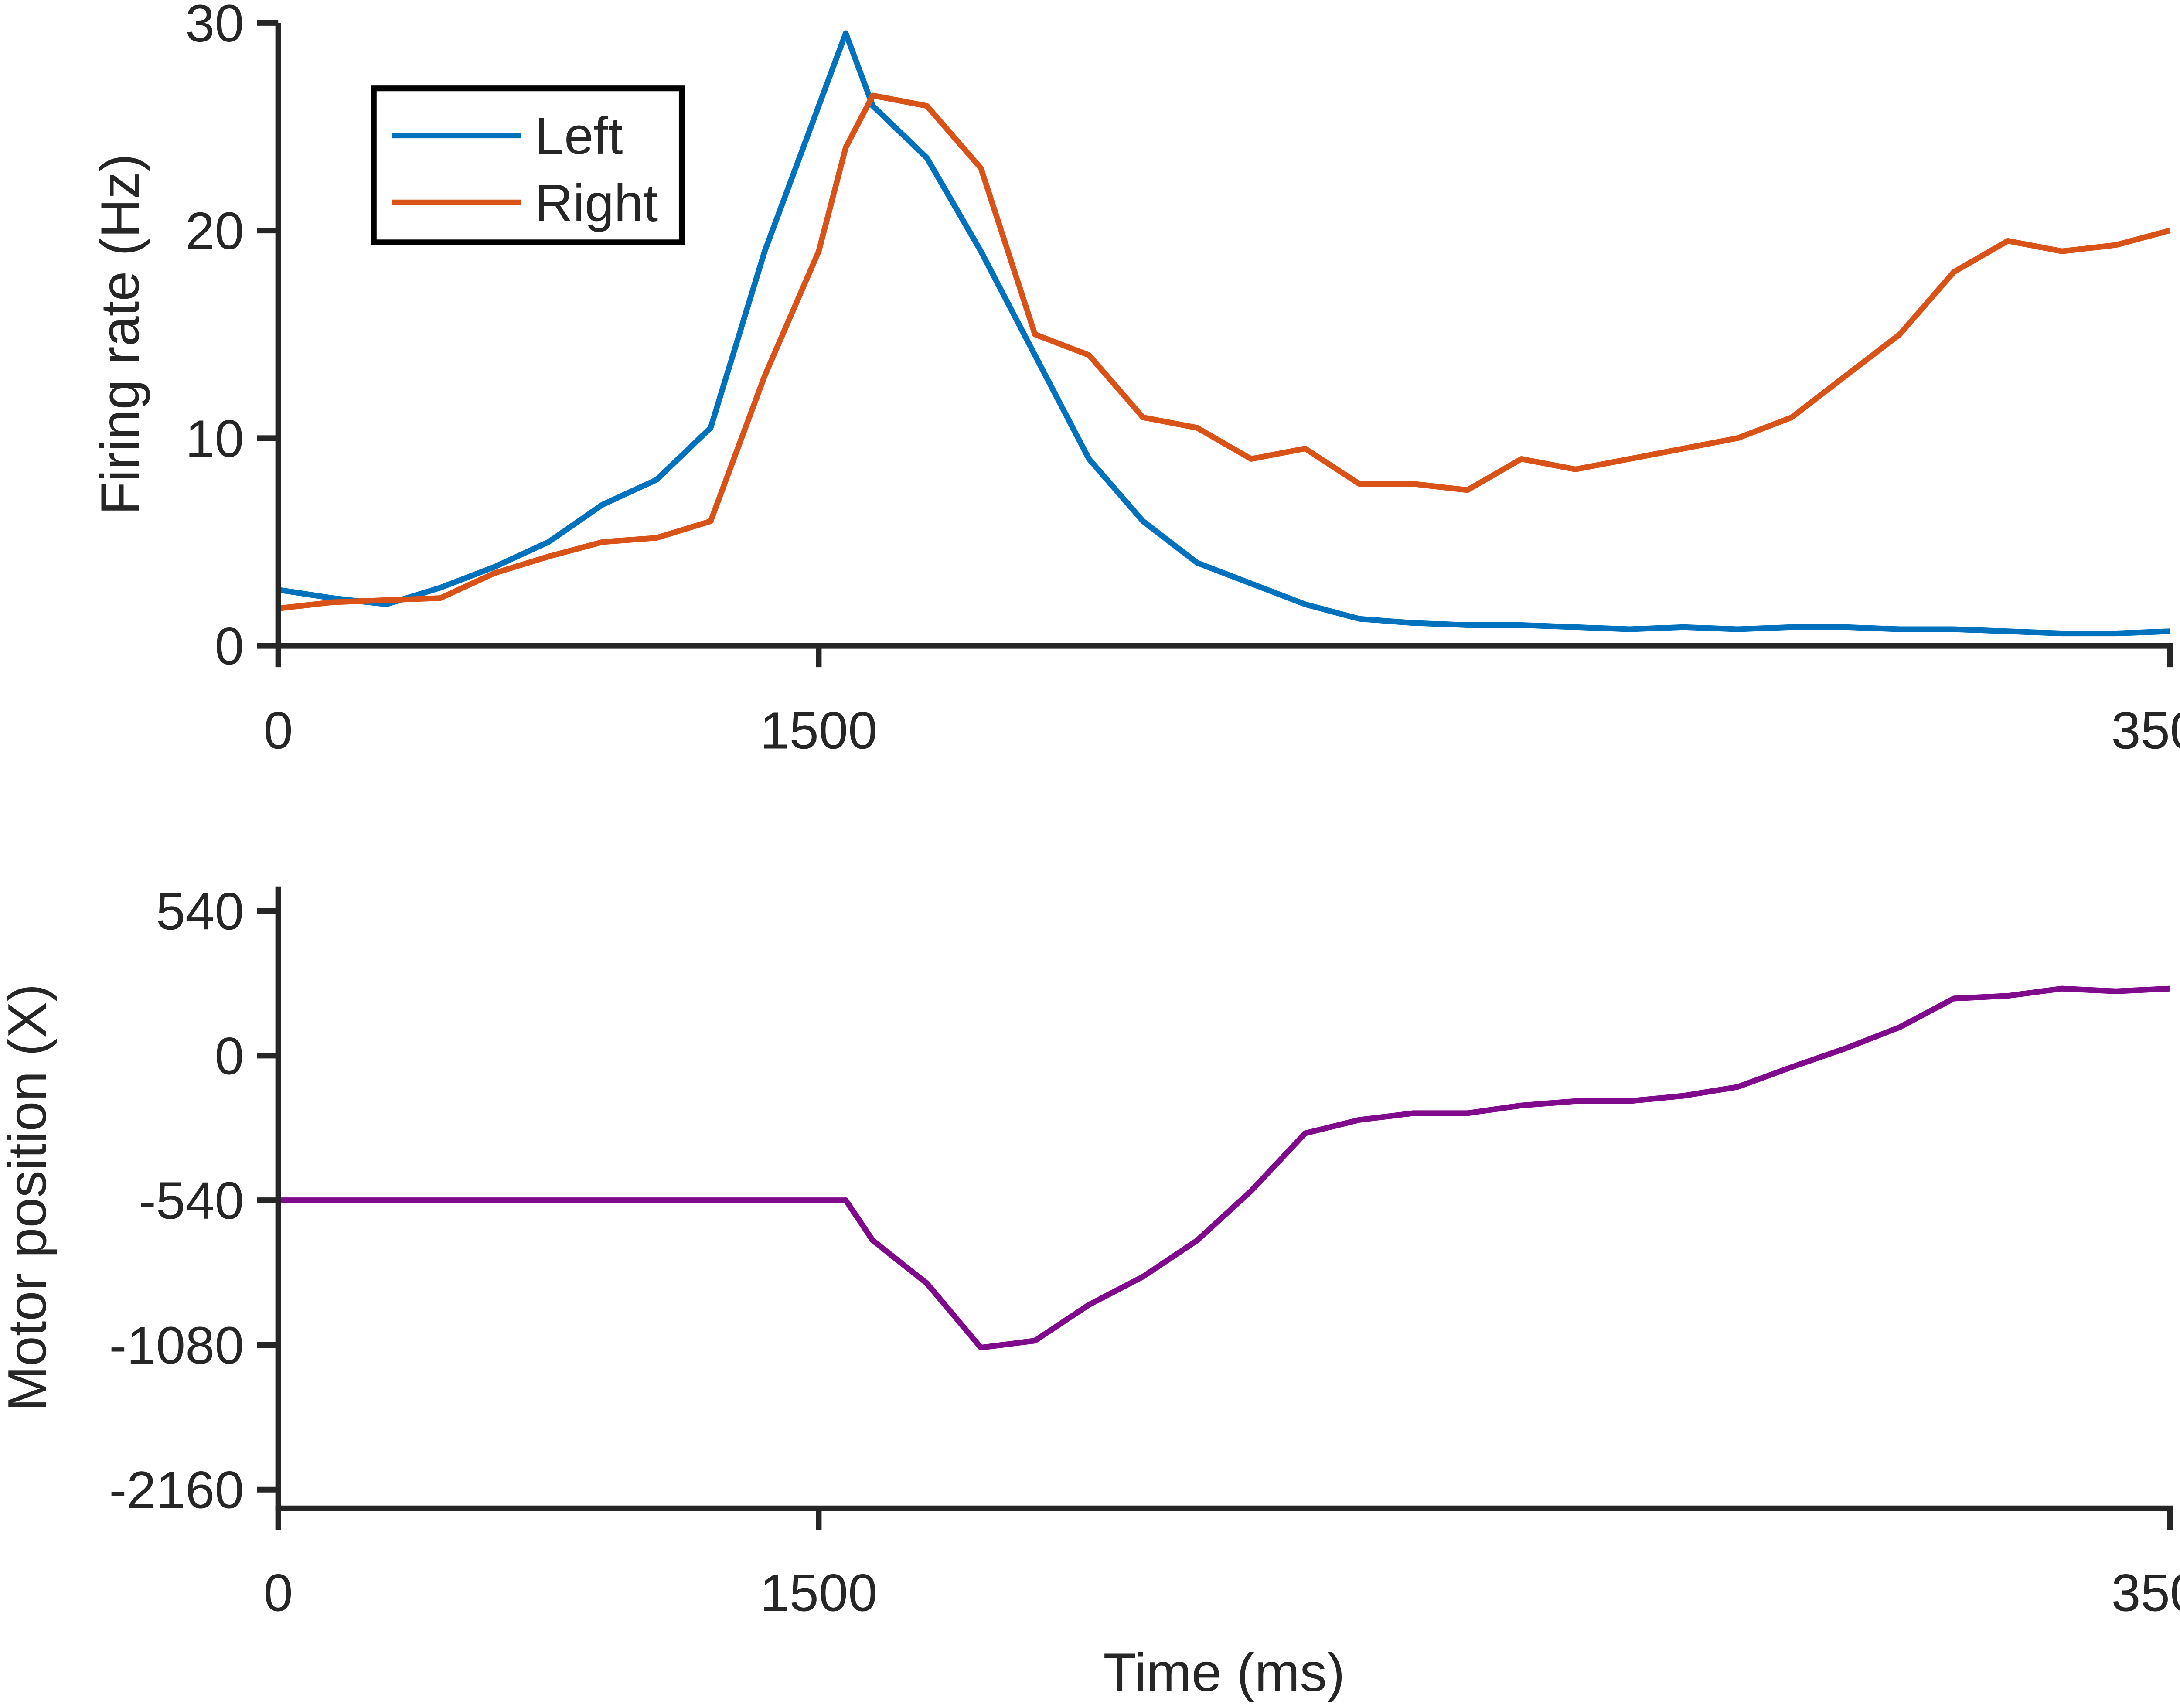 The image size is (2180, 1708). What do you see at coordinates (596, 202) in the screenshot?
I see `legend-label: Right` at bounding box center [596, 202].